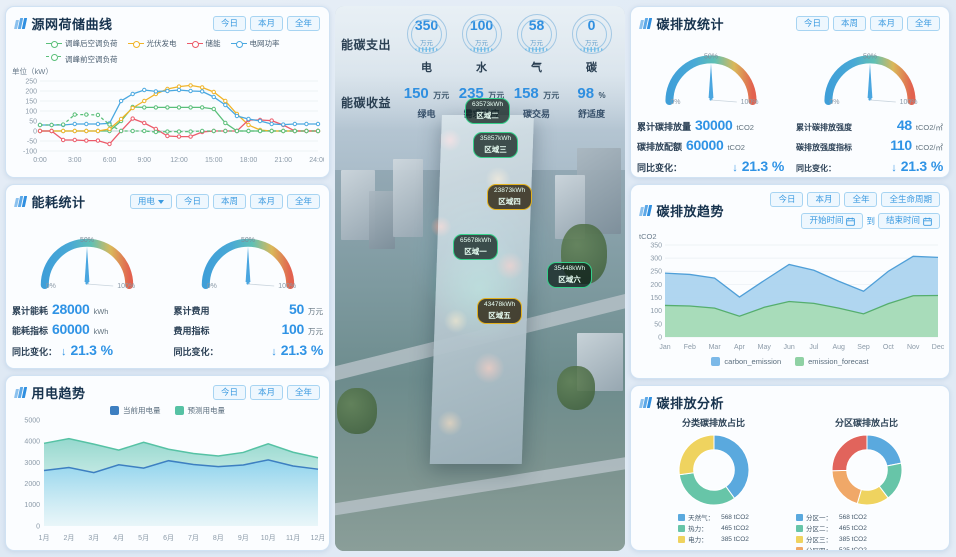  What do you see at coordinates (87, 263) in the screenshot?
I see `gauge-consumption-icon: 0% 100% 50%` at bounding box center [87, 263].